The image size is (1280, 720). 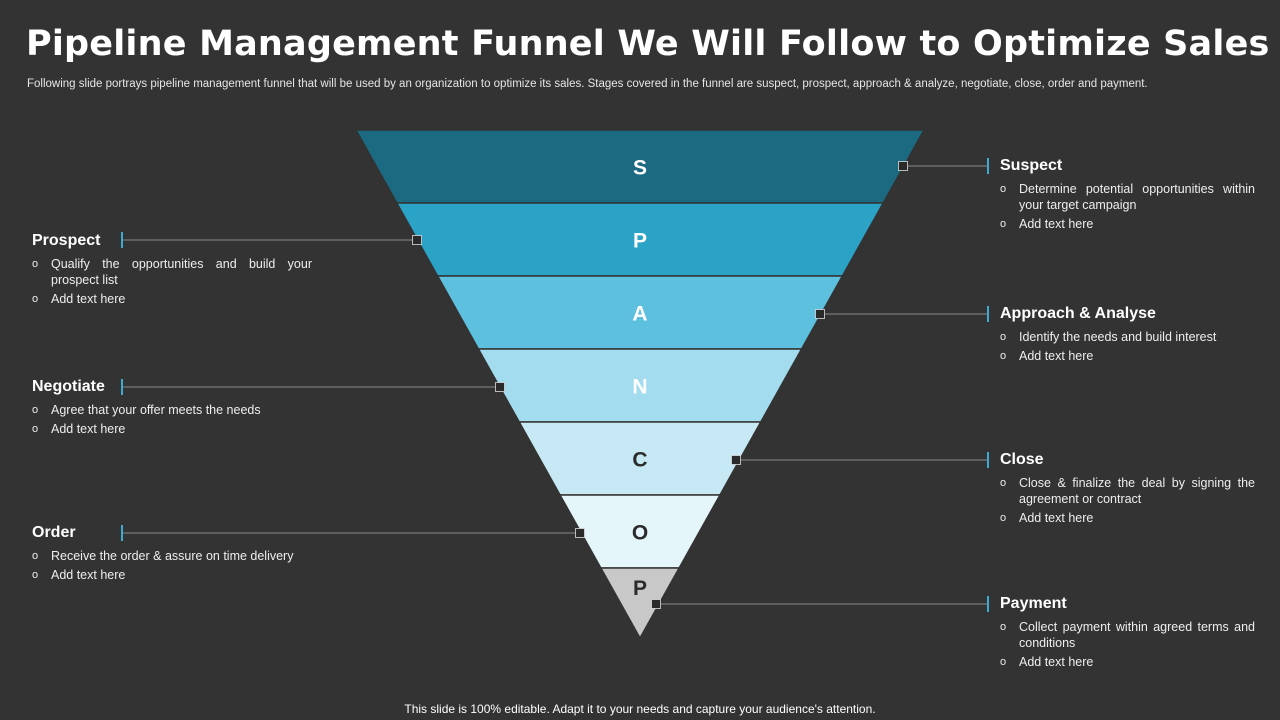 I want to click on funnel-letter-1: S, so click(x=640, y=168).